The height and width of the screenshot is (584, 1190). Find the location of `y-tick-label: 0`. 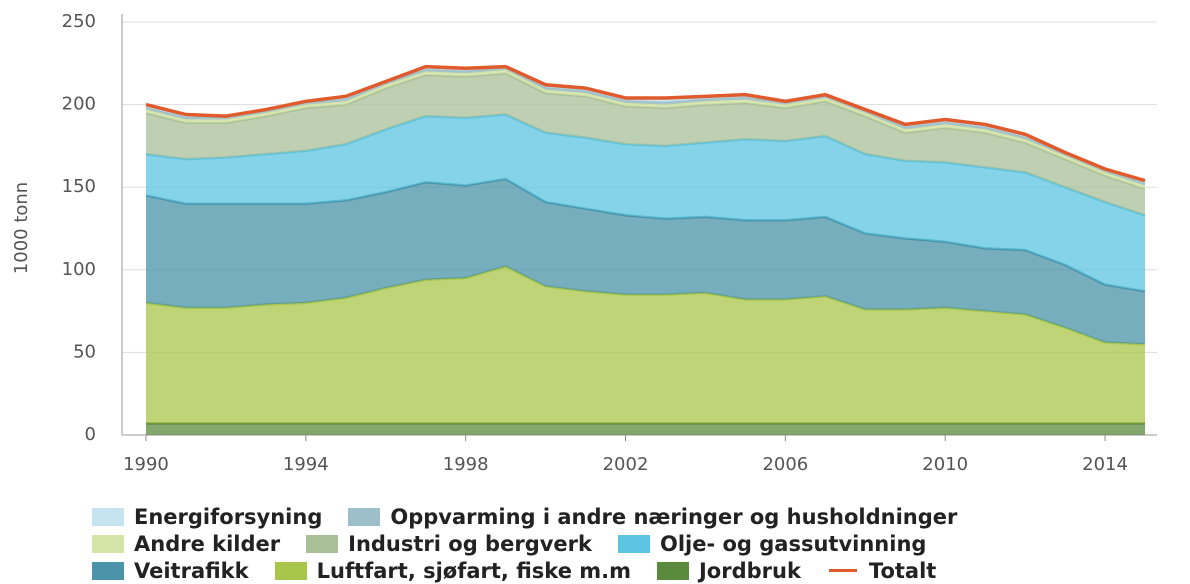

y-tick-label: 0 is located at coordinates (90, 434).